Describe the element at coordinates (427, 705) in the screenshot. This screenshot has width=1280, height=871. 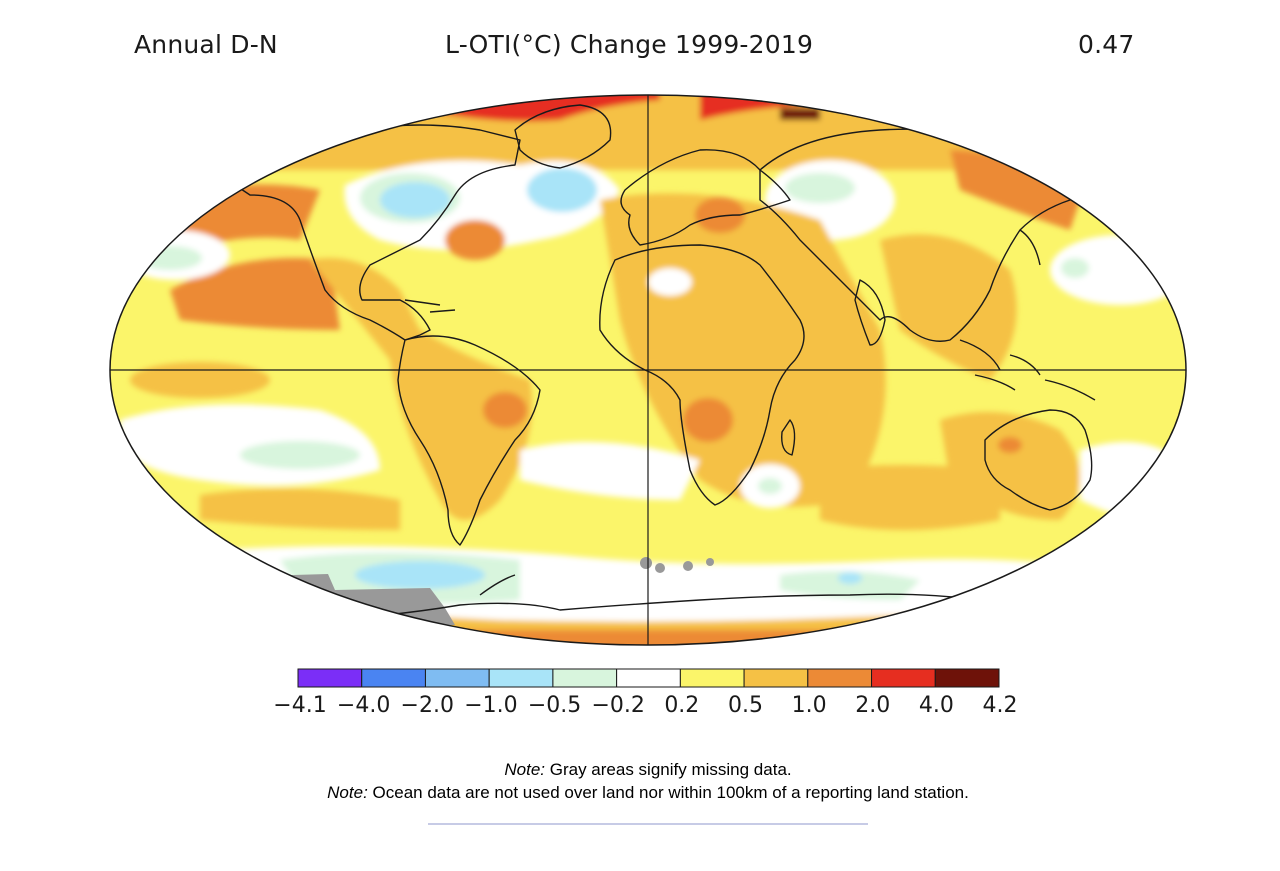
I see `legend-tick-label: −2.0` at that location.